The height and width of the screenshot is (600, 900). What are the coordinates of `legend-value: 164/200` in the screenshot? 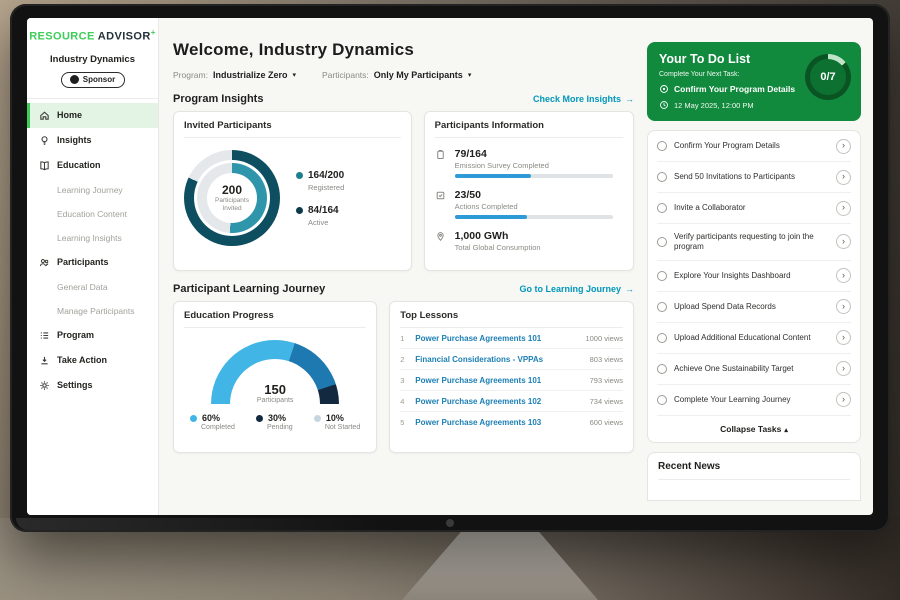 It's located at (326, 175).